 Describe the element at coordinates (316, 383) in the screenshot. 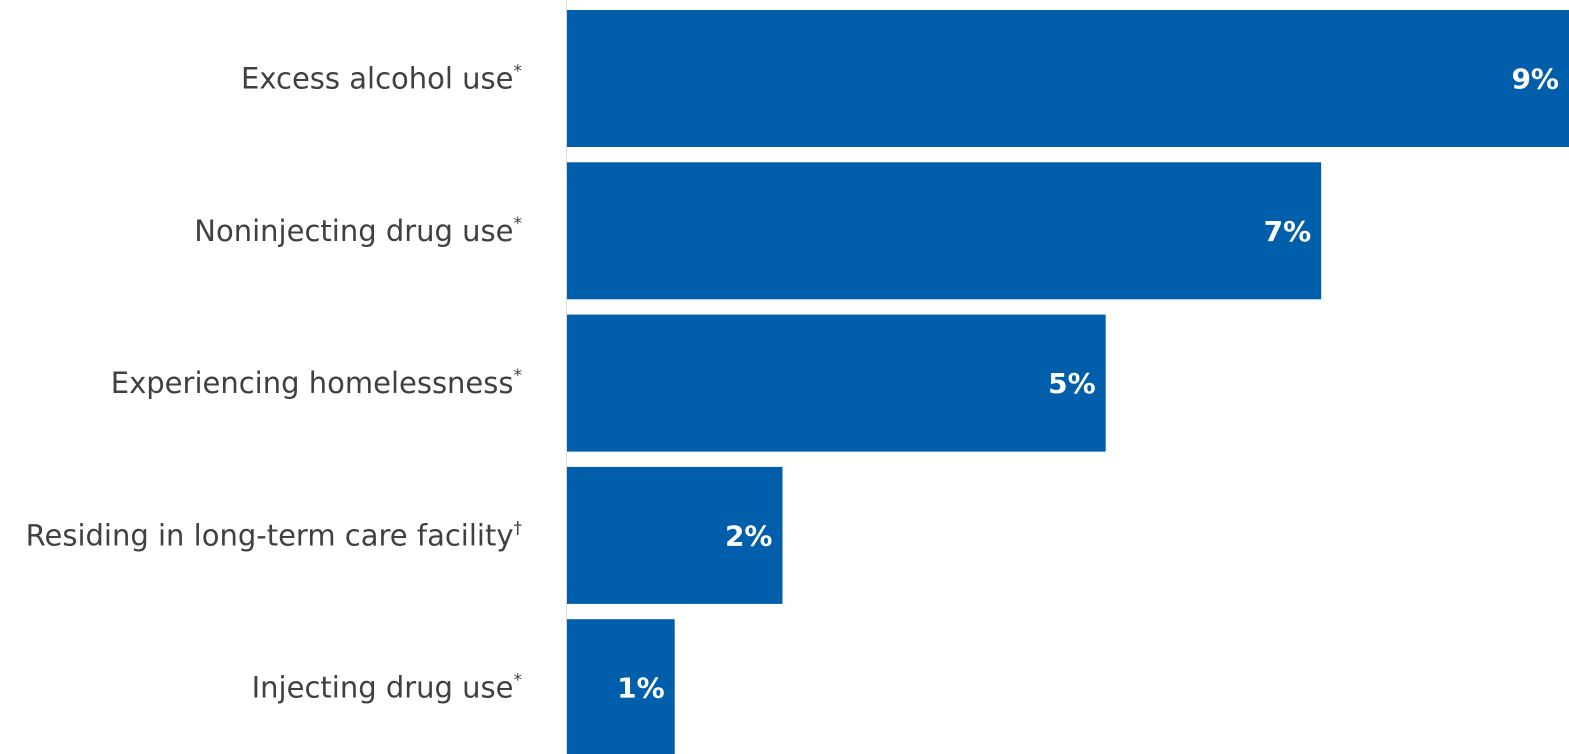

I see `category-label: Experiencing homelessness*` at that location.